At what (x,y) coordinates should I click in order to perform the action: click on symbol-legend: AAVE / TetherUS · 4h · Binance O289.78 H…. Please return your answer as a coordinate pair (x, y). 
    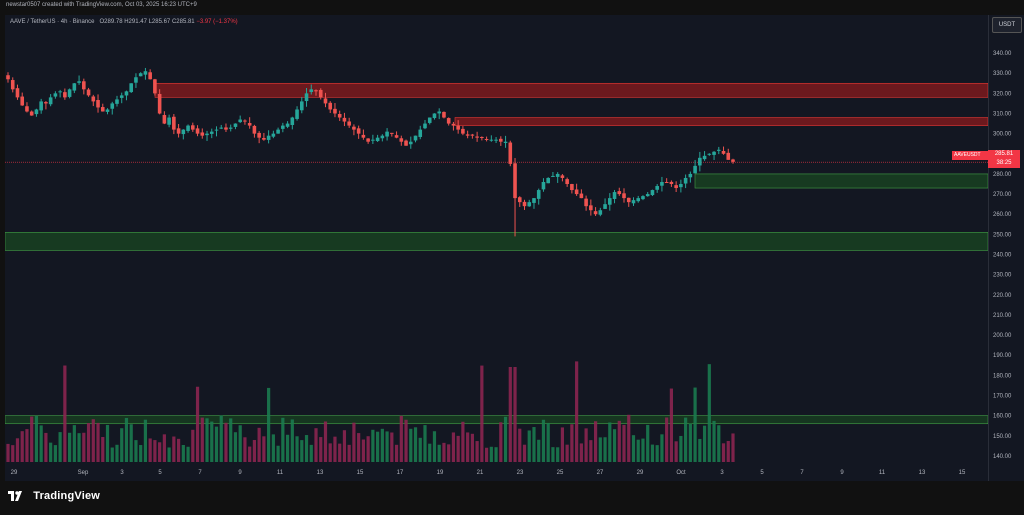
    Looking at the image, I should click on (124, 22).